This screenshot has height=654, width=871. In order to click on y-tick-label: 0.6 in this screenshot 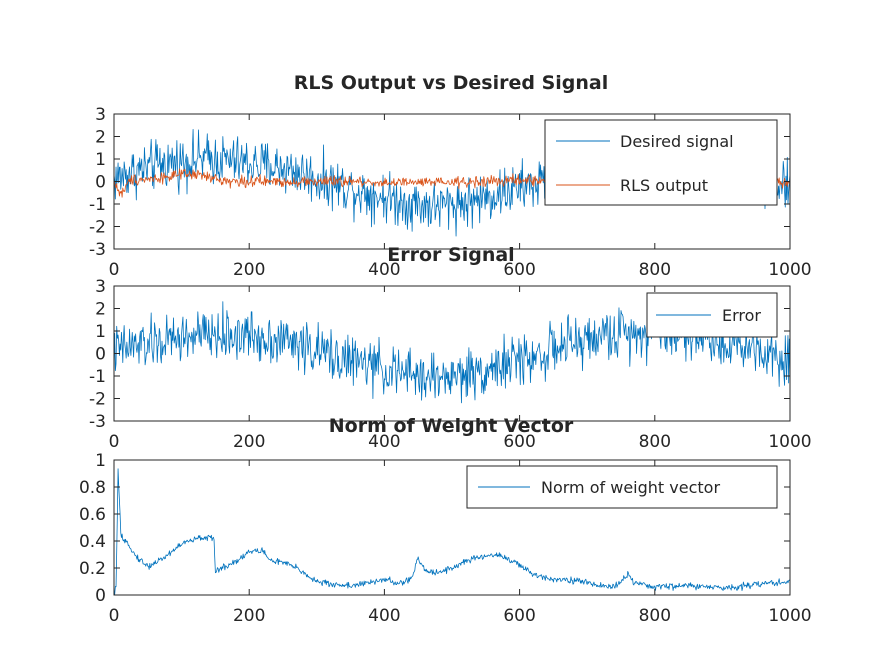, I will do `click(92, 515)`.